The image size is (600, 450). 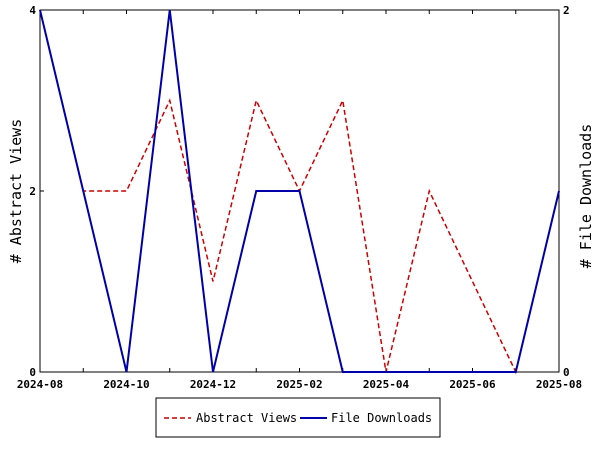 I want to click on y-left-axis-ticks: 0 2 4, so click(x=36, y=191).